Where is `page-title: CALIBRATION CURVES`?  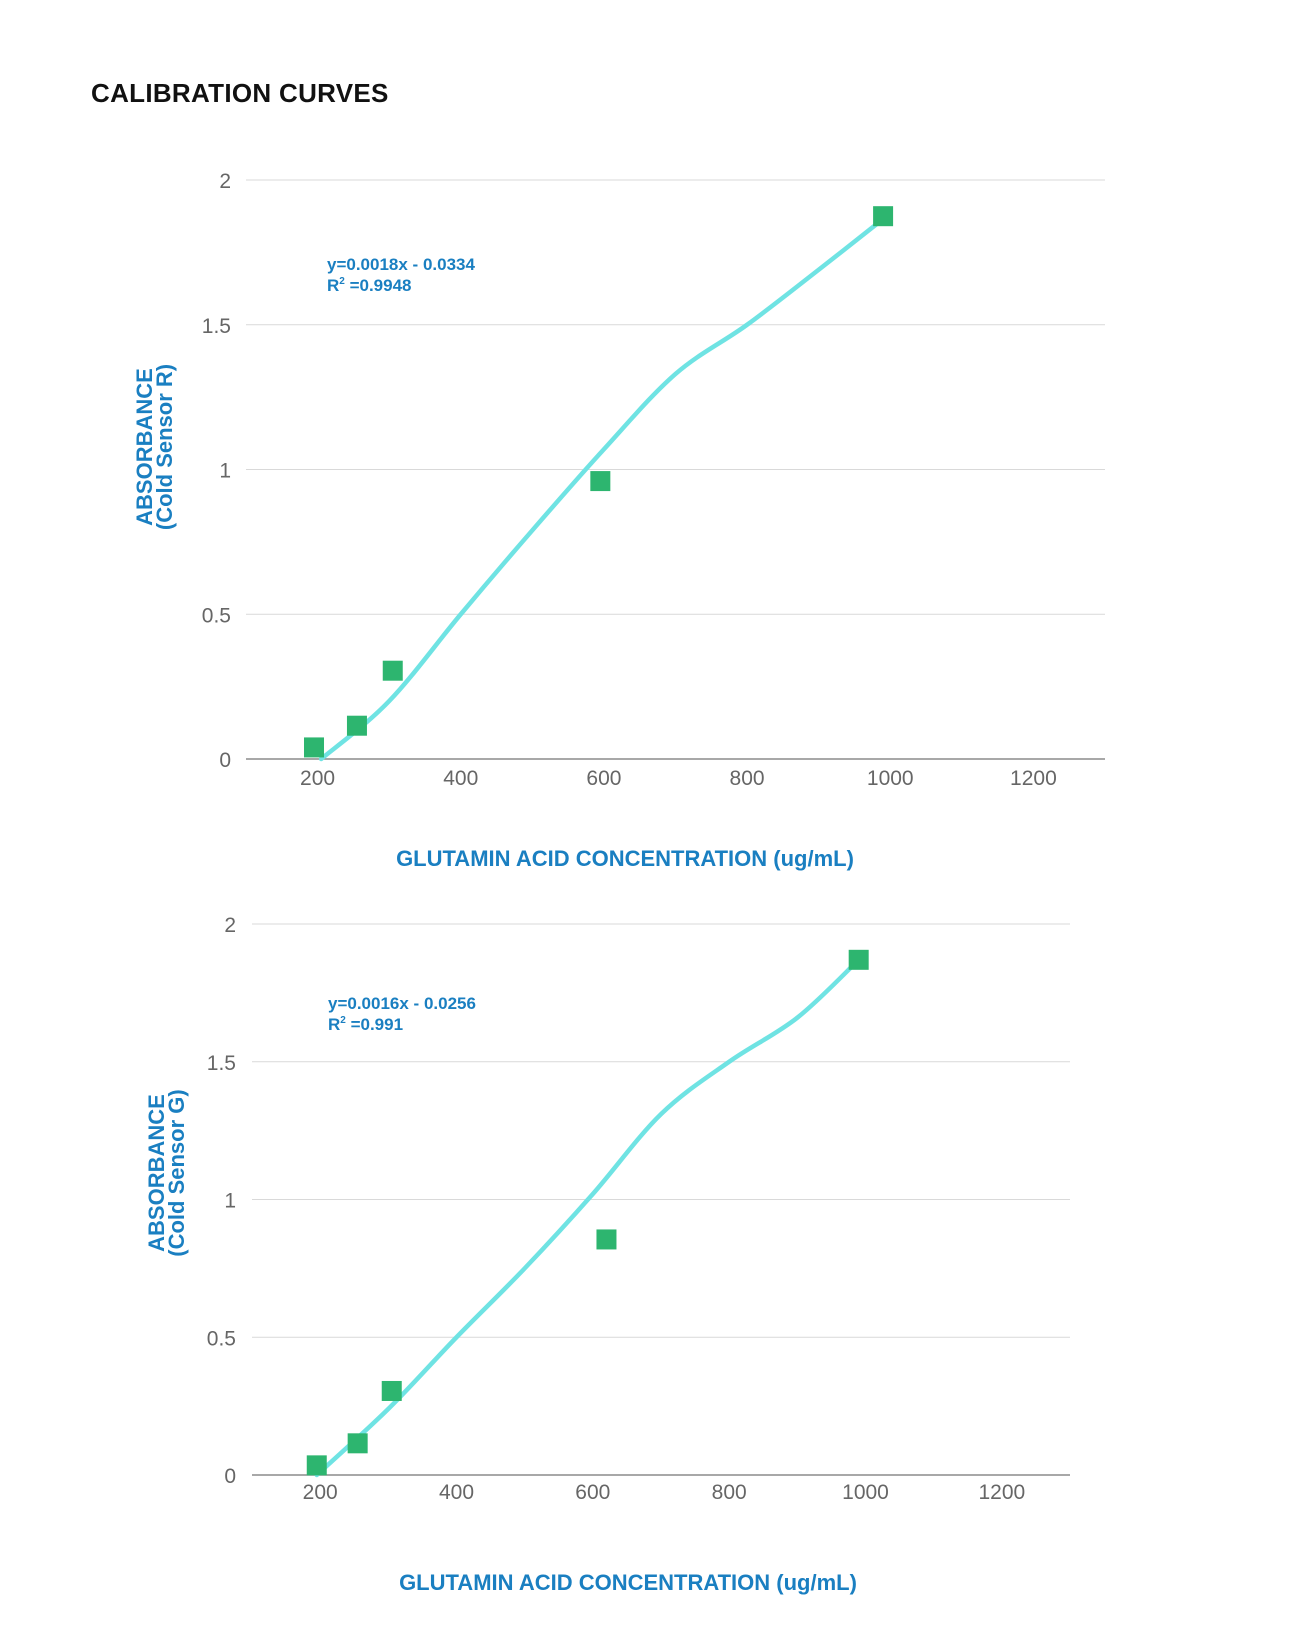
page-title: CALIBRATION CURVES is located at coordinates (240, 93).